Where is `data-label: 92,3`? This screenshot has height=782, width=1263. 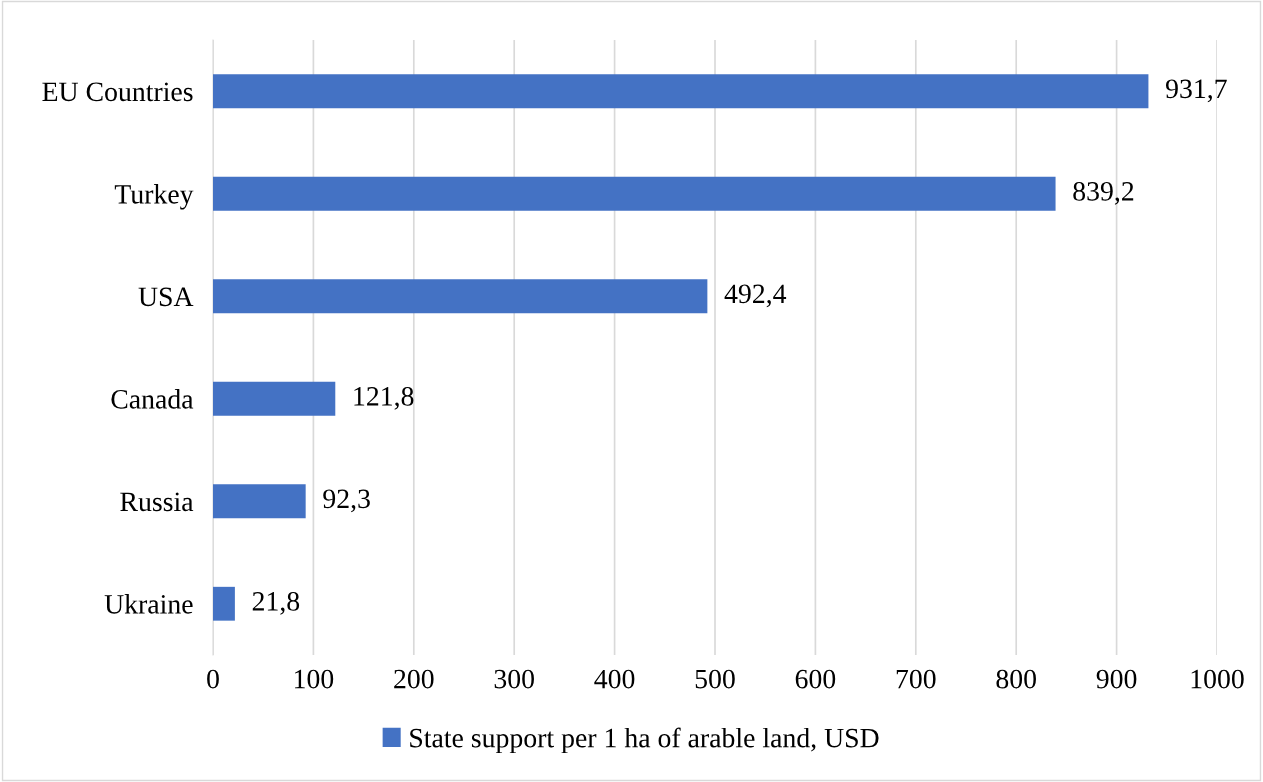
data-label: 92,3 is located at coordinates (346, 501).